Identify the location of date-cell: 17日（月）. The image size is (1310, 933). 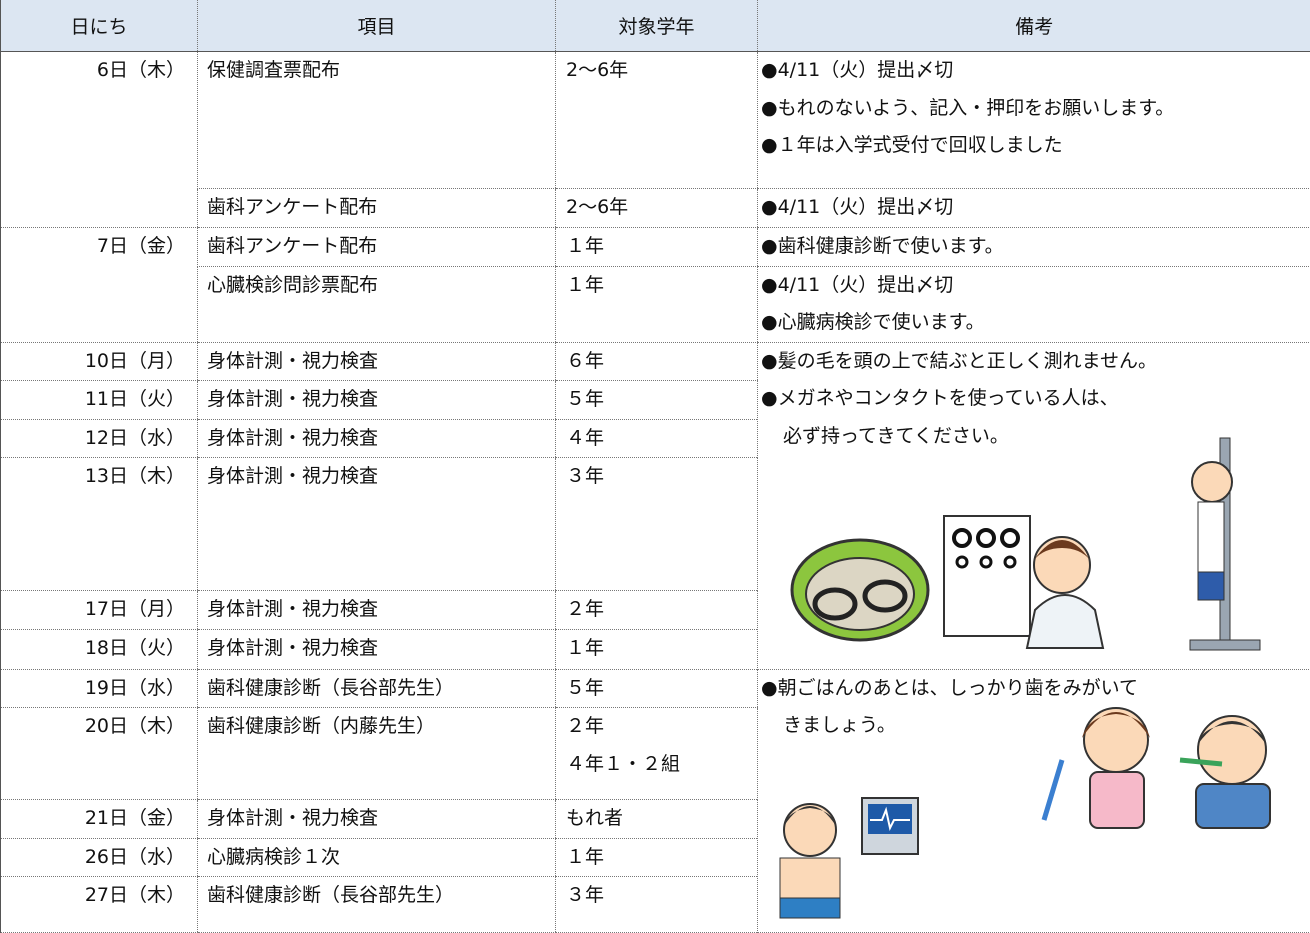
(99, 610).